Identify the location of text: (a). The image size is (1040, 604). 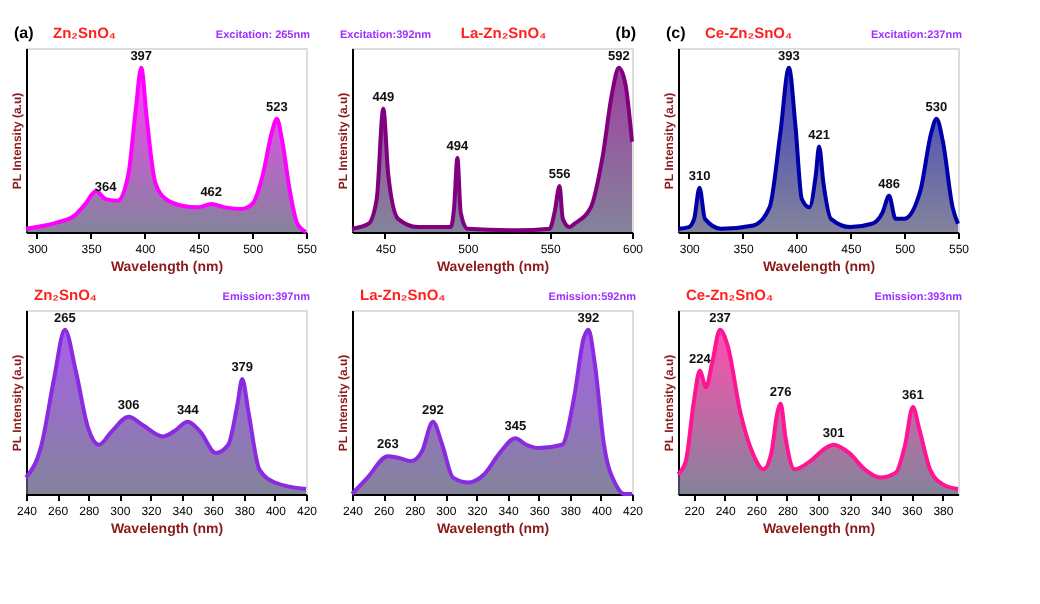
(24, 33).